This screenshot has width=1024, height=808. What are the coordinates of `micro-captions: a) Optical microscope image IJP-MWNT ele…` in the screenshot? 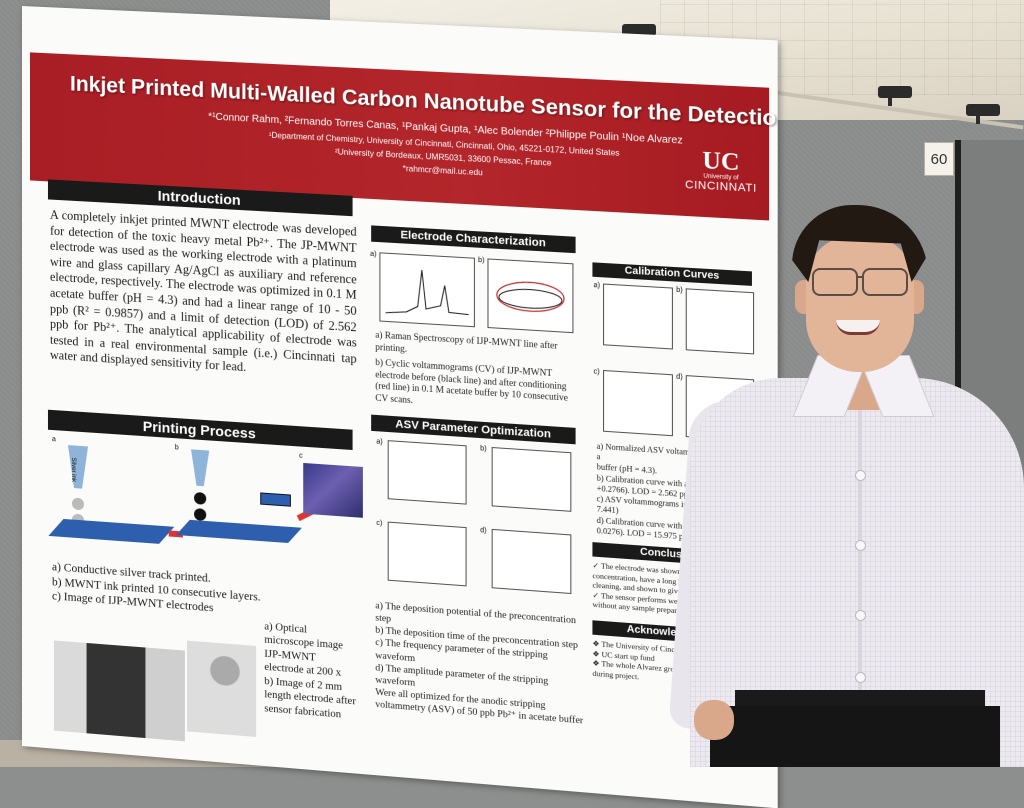 It's located at (310, 671).